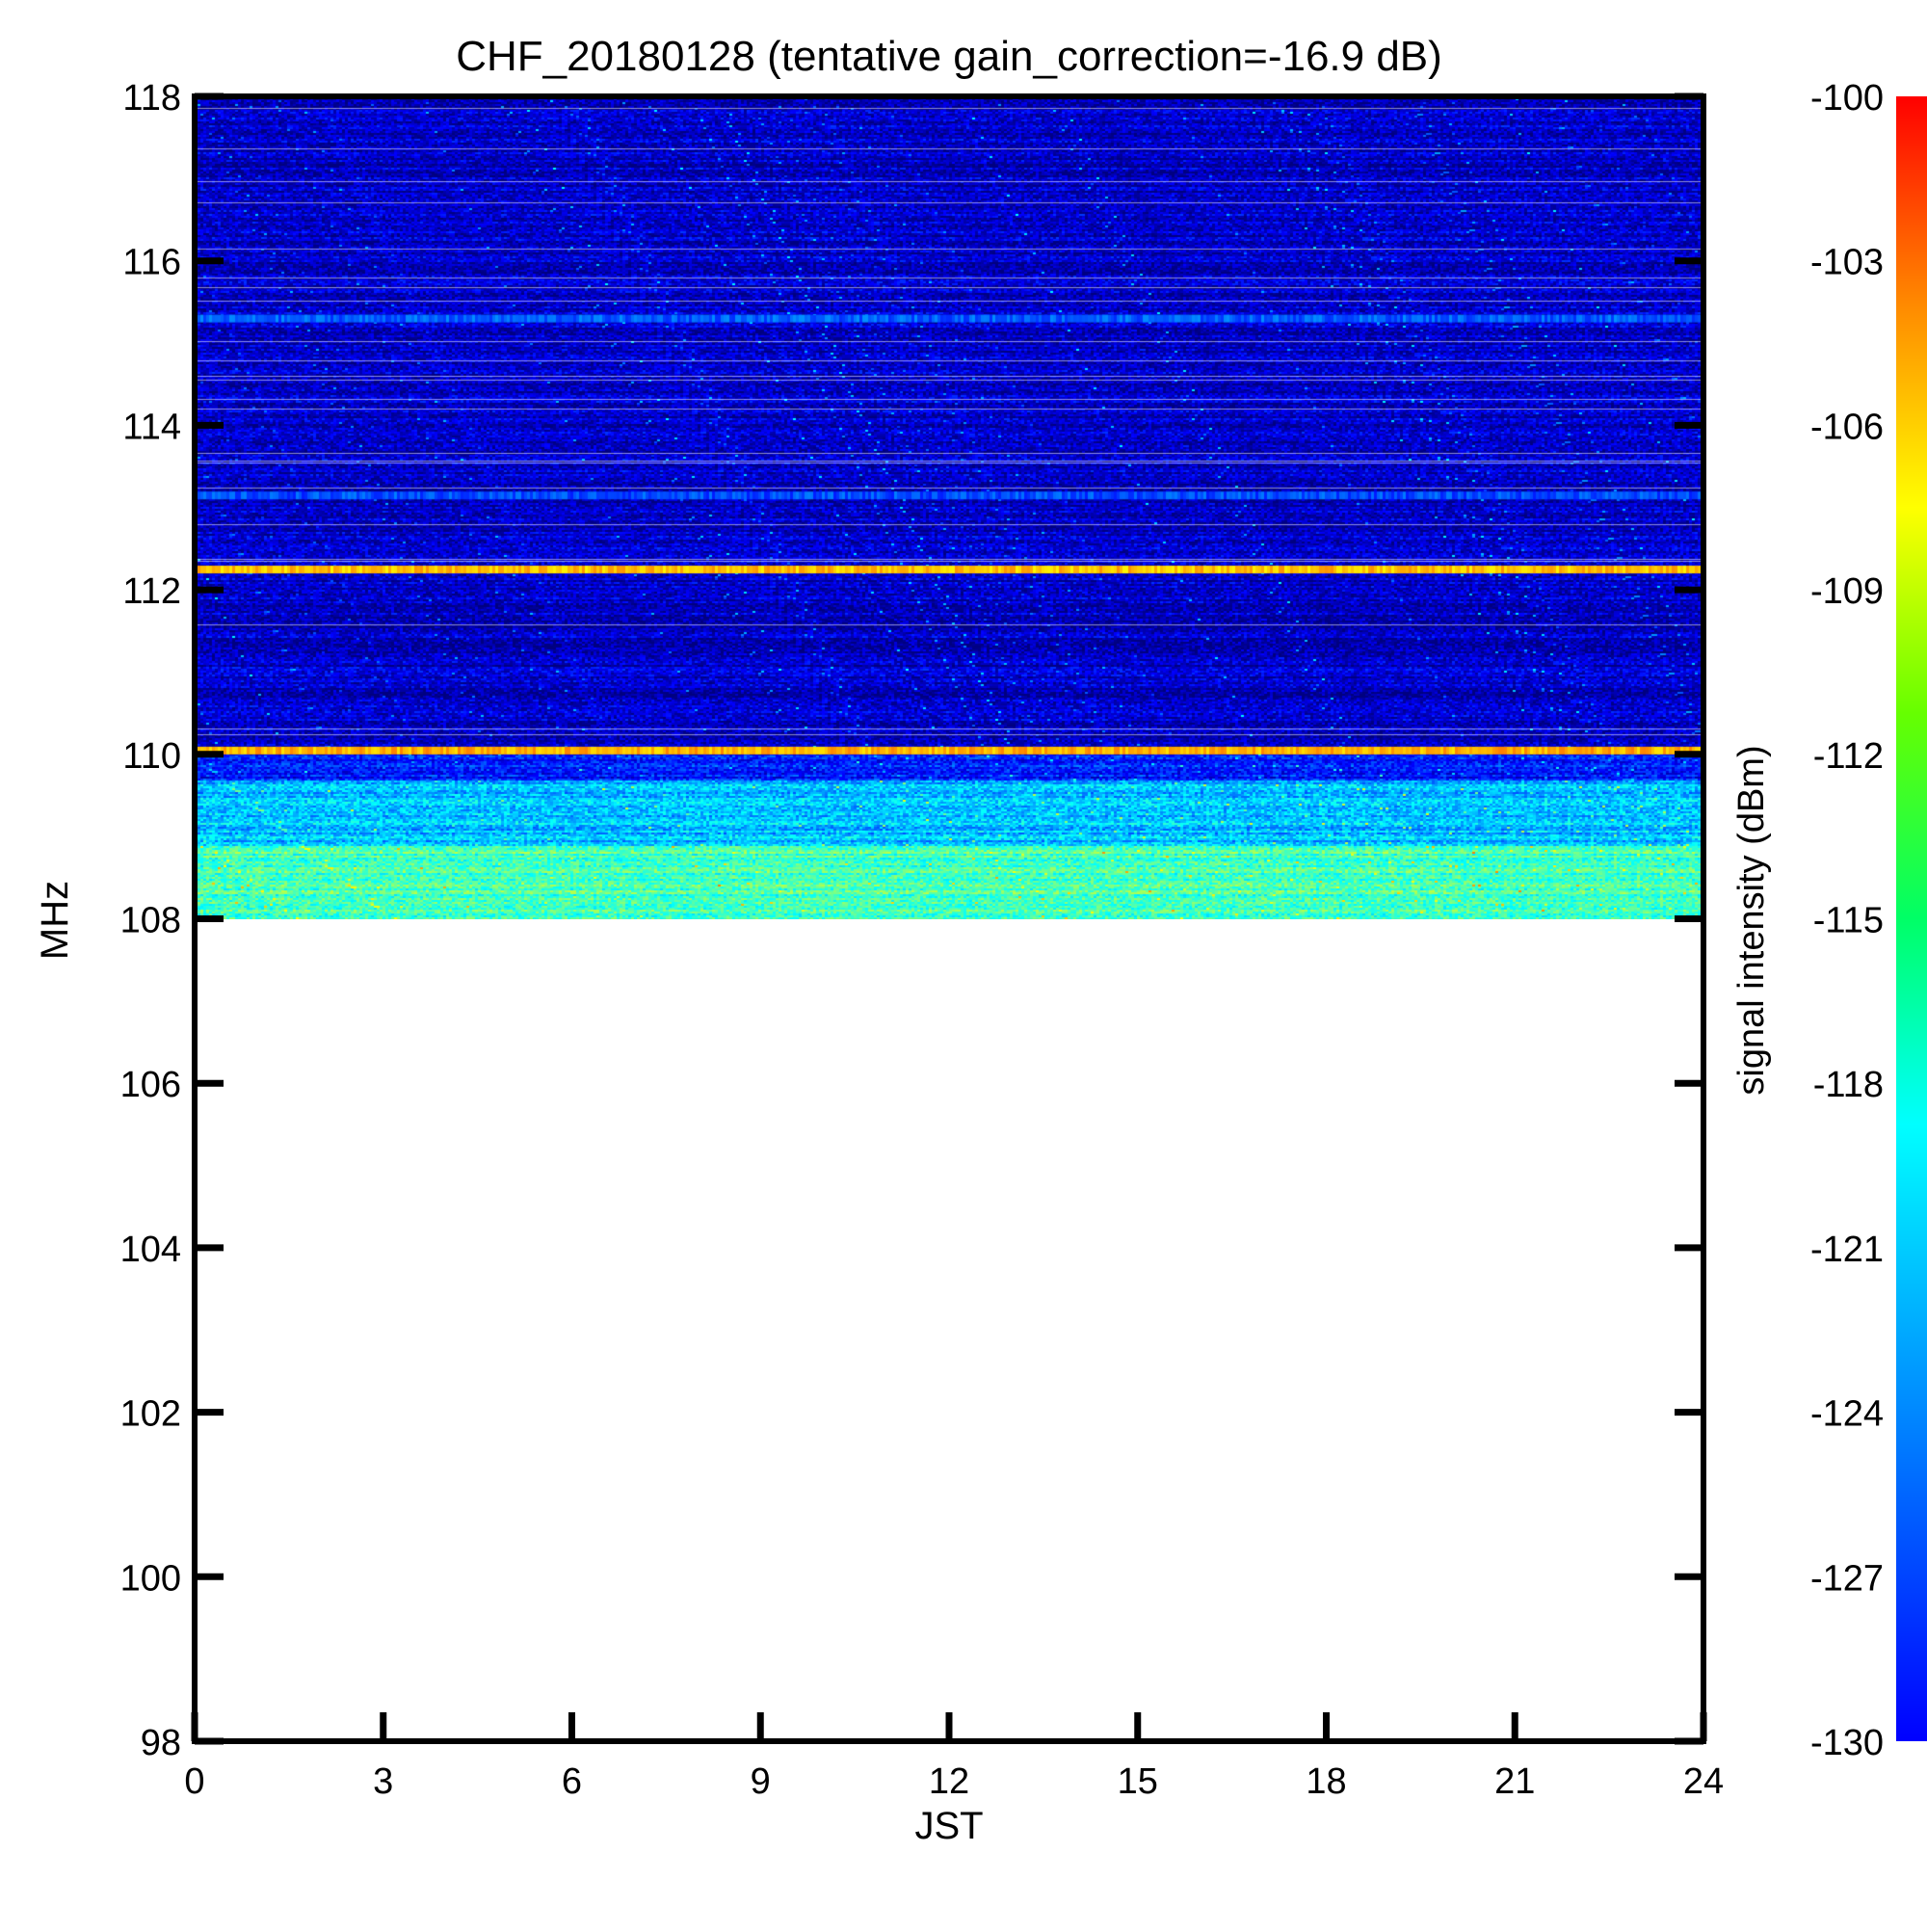  I want to click on colorbar-tick-label: -124, so click(1847, 1414).